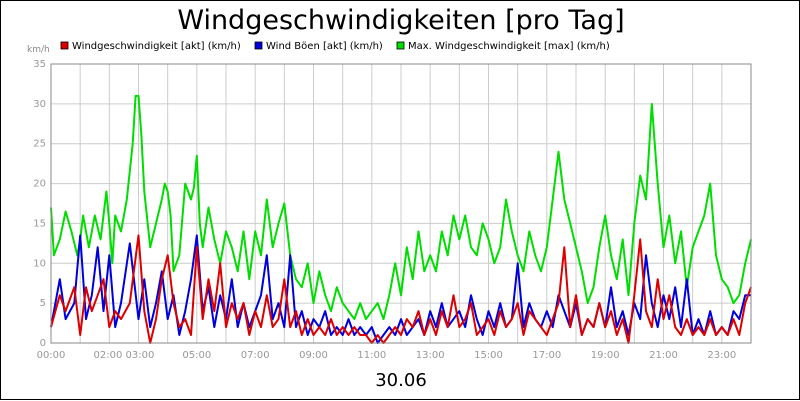 This screenshot has width=800, height=401. Describe the element at coordinates (546, 355) in the screenshot. I see `x-tick-label: 17:00` at that location.